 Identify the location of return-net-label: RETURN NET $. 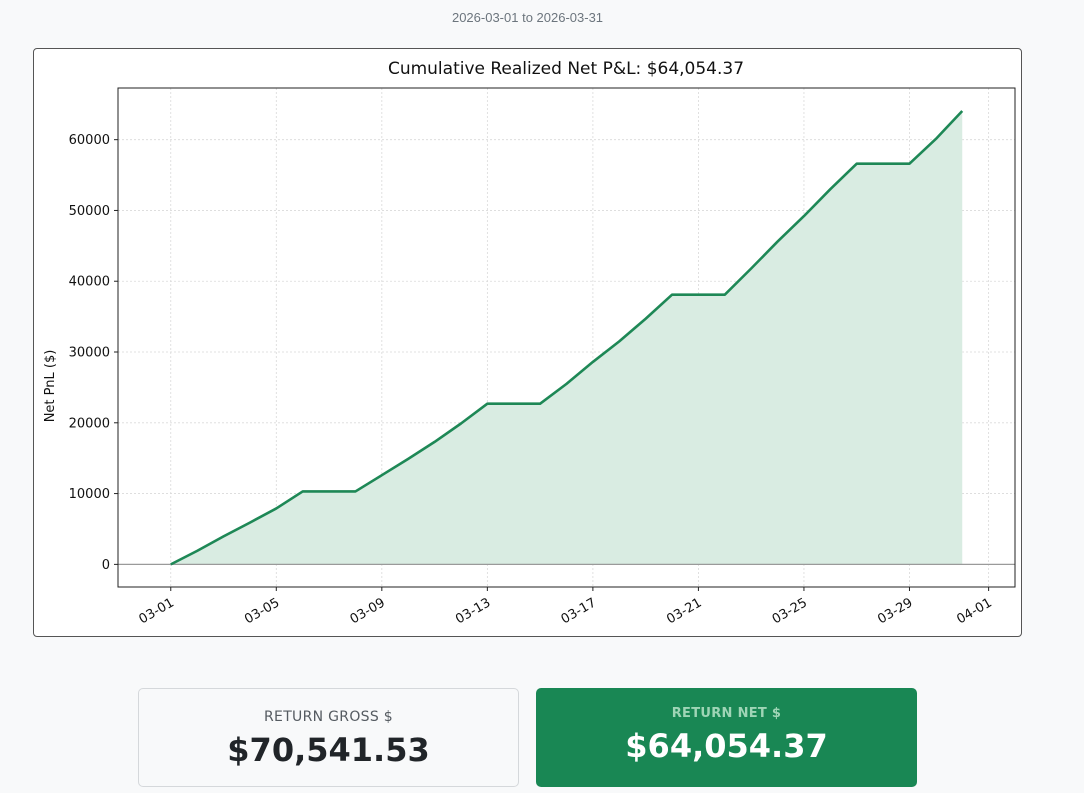
(726, 713).